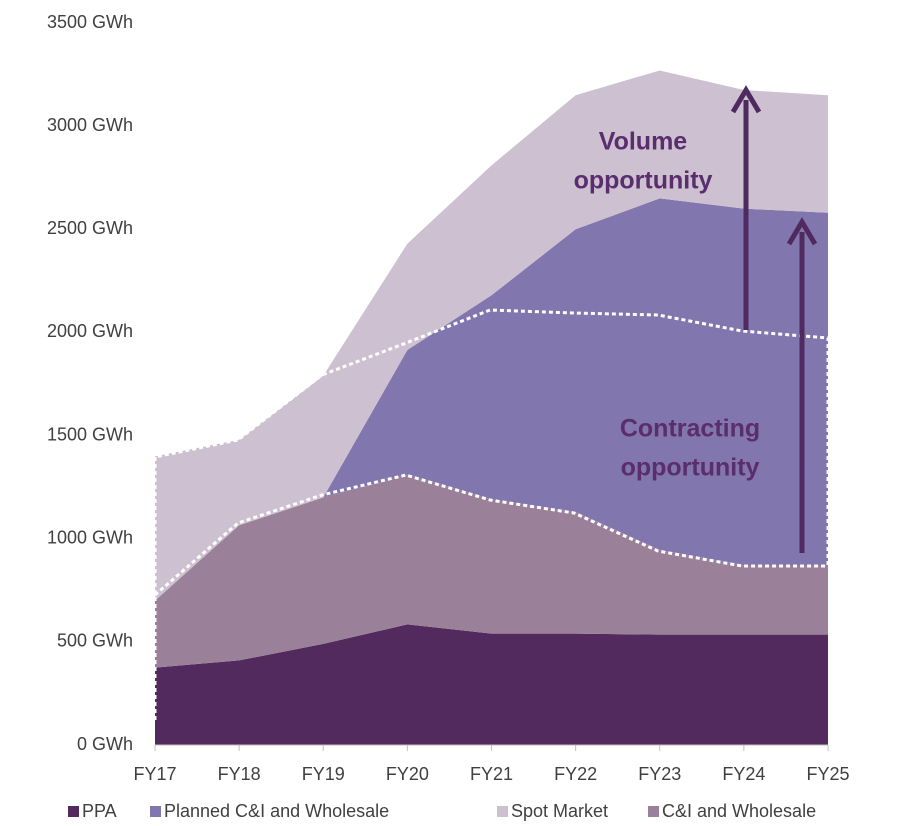 The width and height of the screenshot is (897, 826). What do you see at coordinates (239, 774) in the screenshot?
I see `x-tick-label: FY18` at bounding box center [239, 774].